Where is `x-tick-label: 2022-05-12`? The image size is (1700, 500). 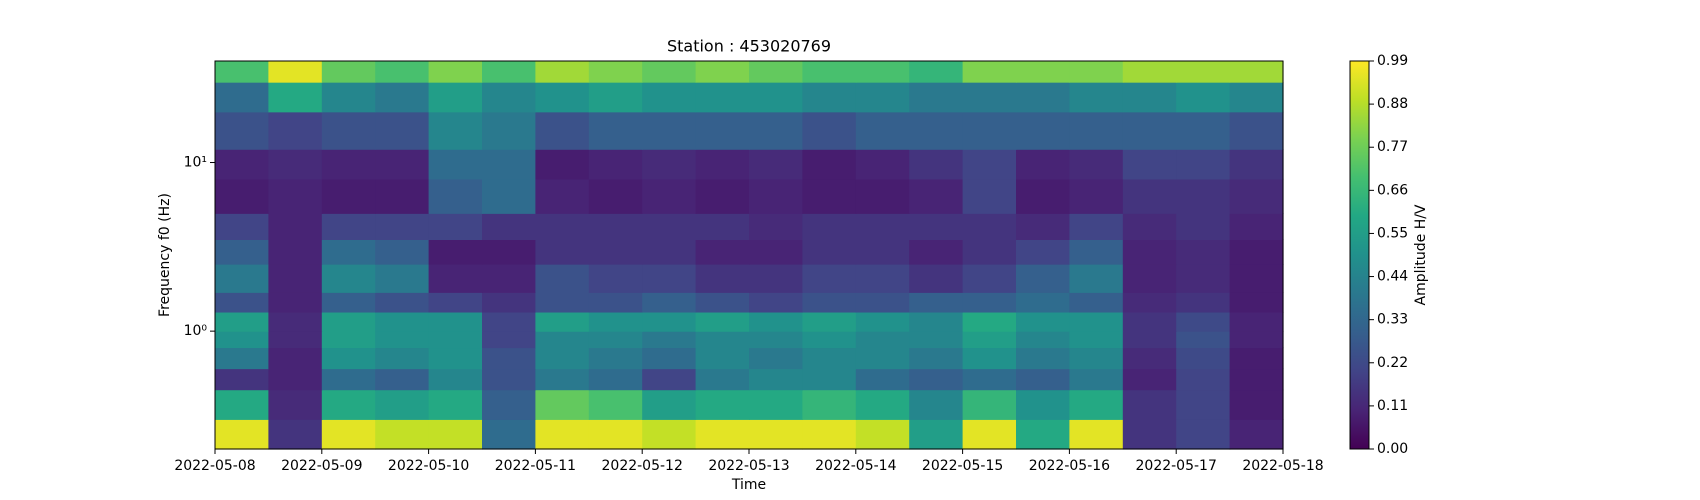
x-tick-label: 2022-05-12 is located at coordinates (642, 466).